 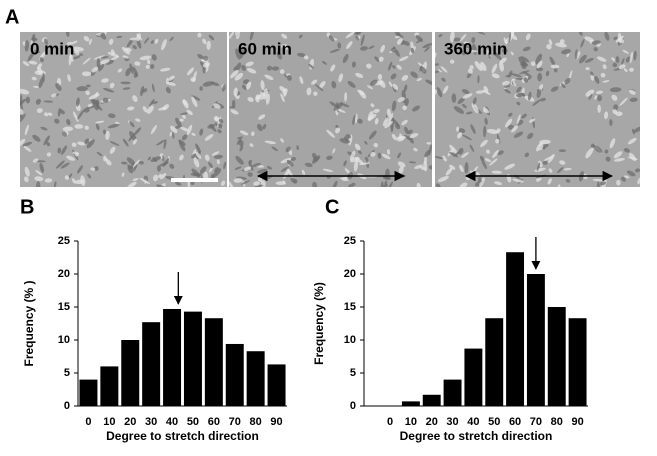 What do you see at coordinates (151, 422) in the screenshot?
I see `x-tick-label: 30` at bounding box center [151, 422].